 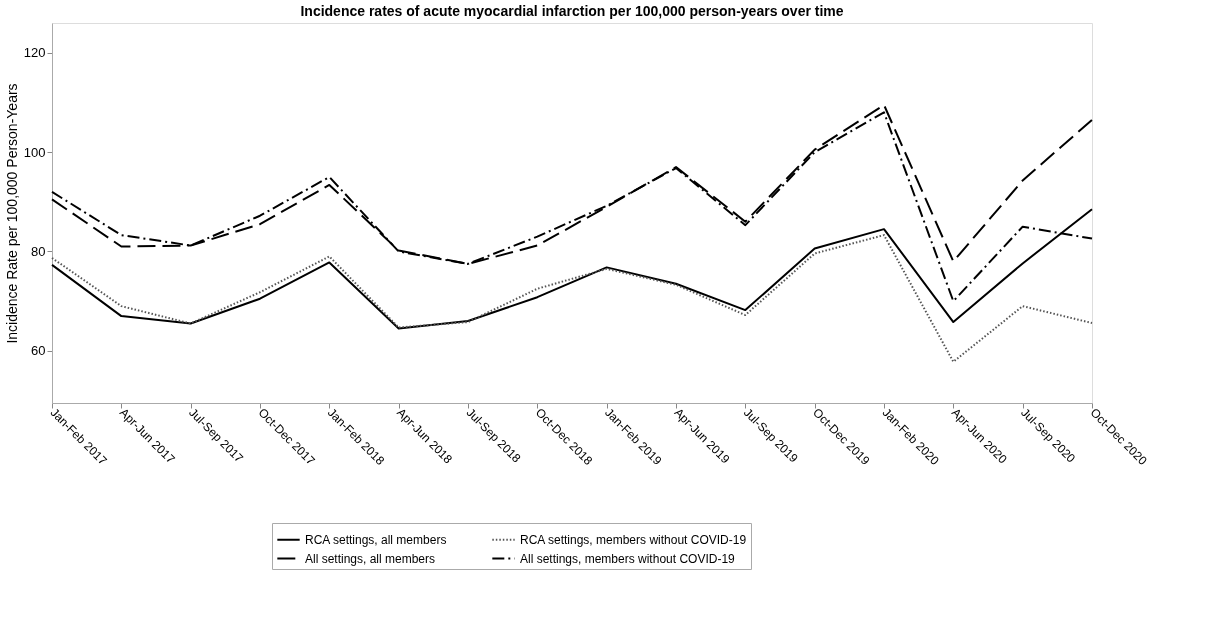 I want to click on y-tick-label: 100, so click(x=34, y=152).